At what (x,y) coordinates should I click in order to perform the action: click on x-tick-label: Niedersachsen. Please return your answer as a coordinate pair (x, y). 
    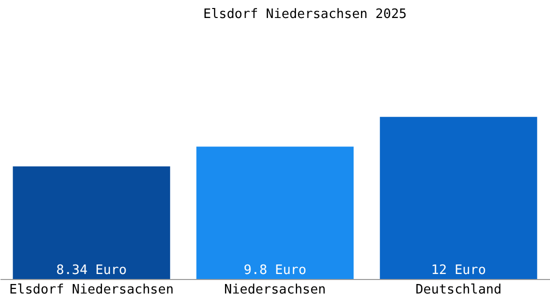
    Looking at the image, I should click on (275, 290).